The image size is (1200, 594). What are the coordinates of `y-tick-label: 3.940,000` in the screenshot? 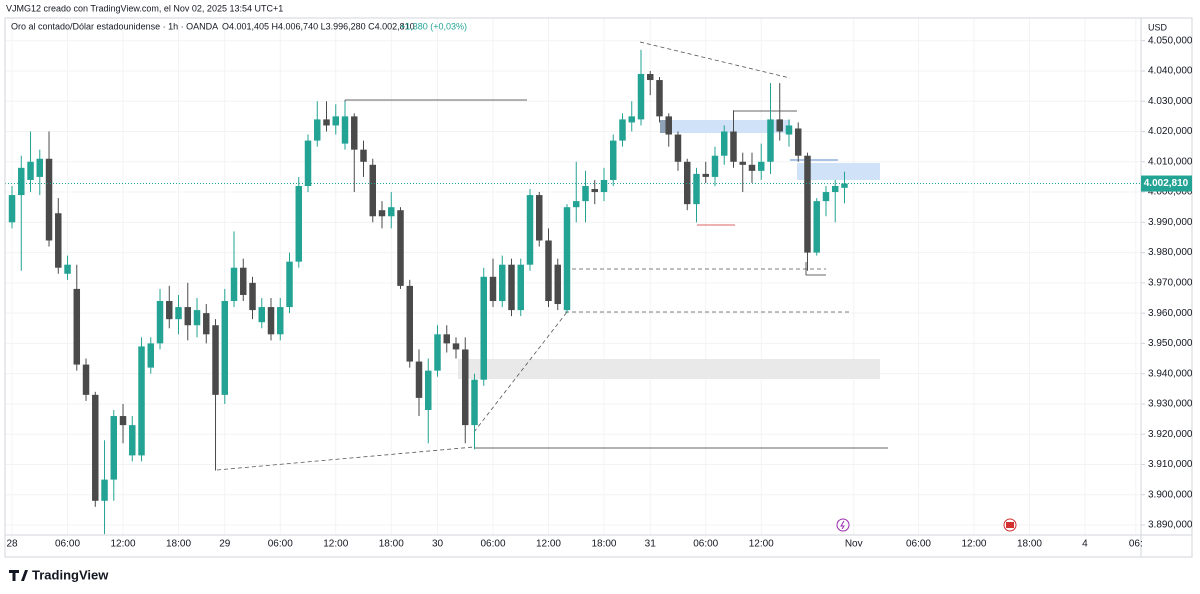 It's located at (1170, 373).